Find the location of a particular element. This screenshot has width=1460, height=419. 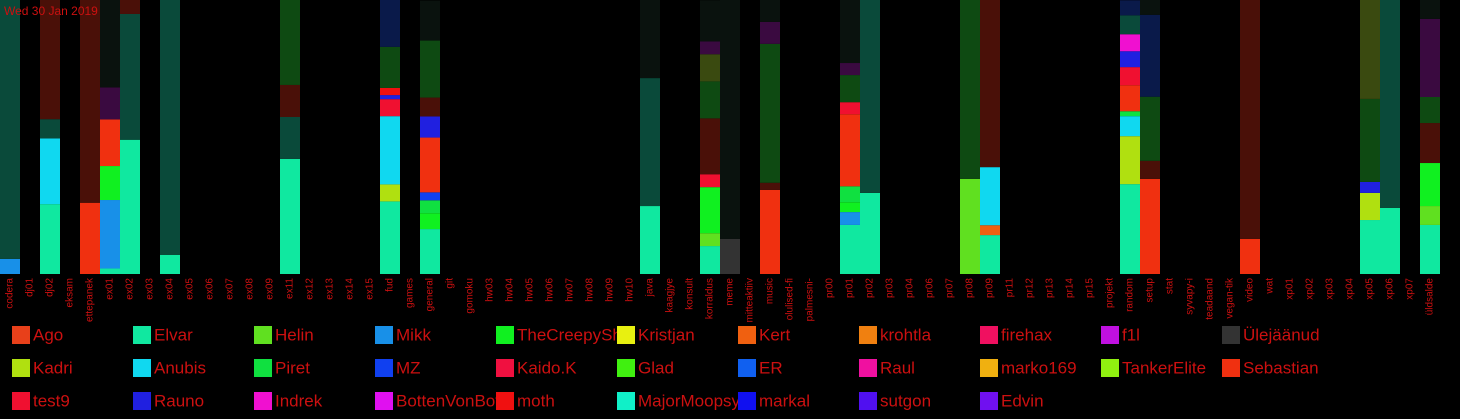

legend-label: MajorMoopsy is located at coordinates (689, 400).